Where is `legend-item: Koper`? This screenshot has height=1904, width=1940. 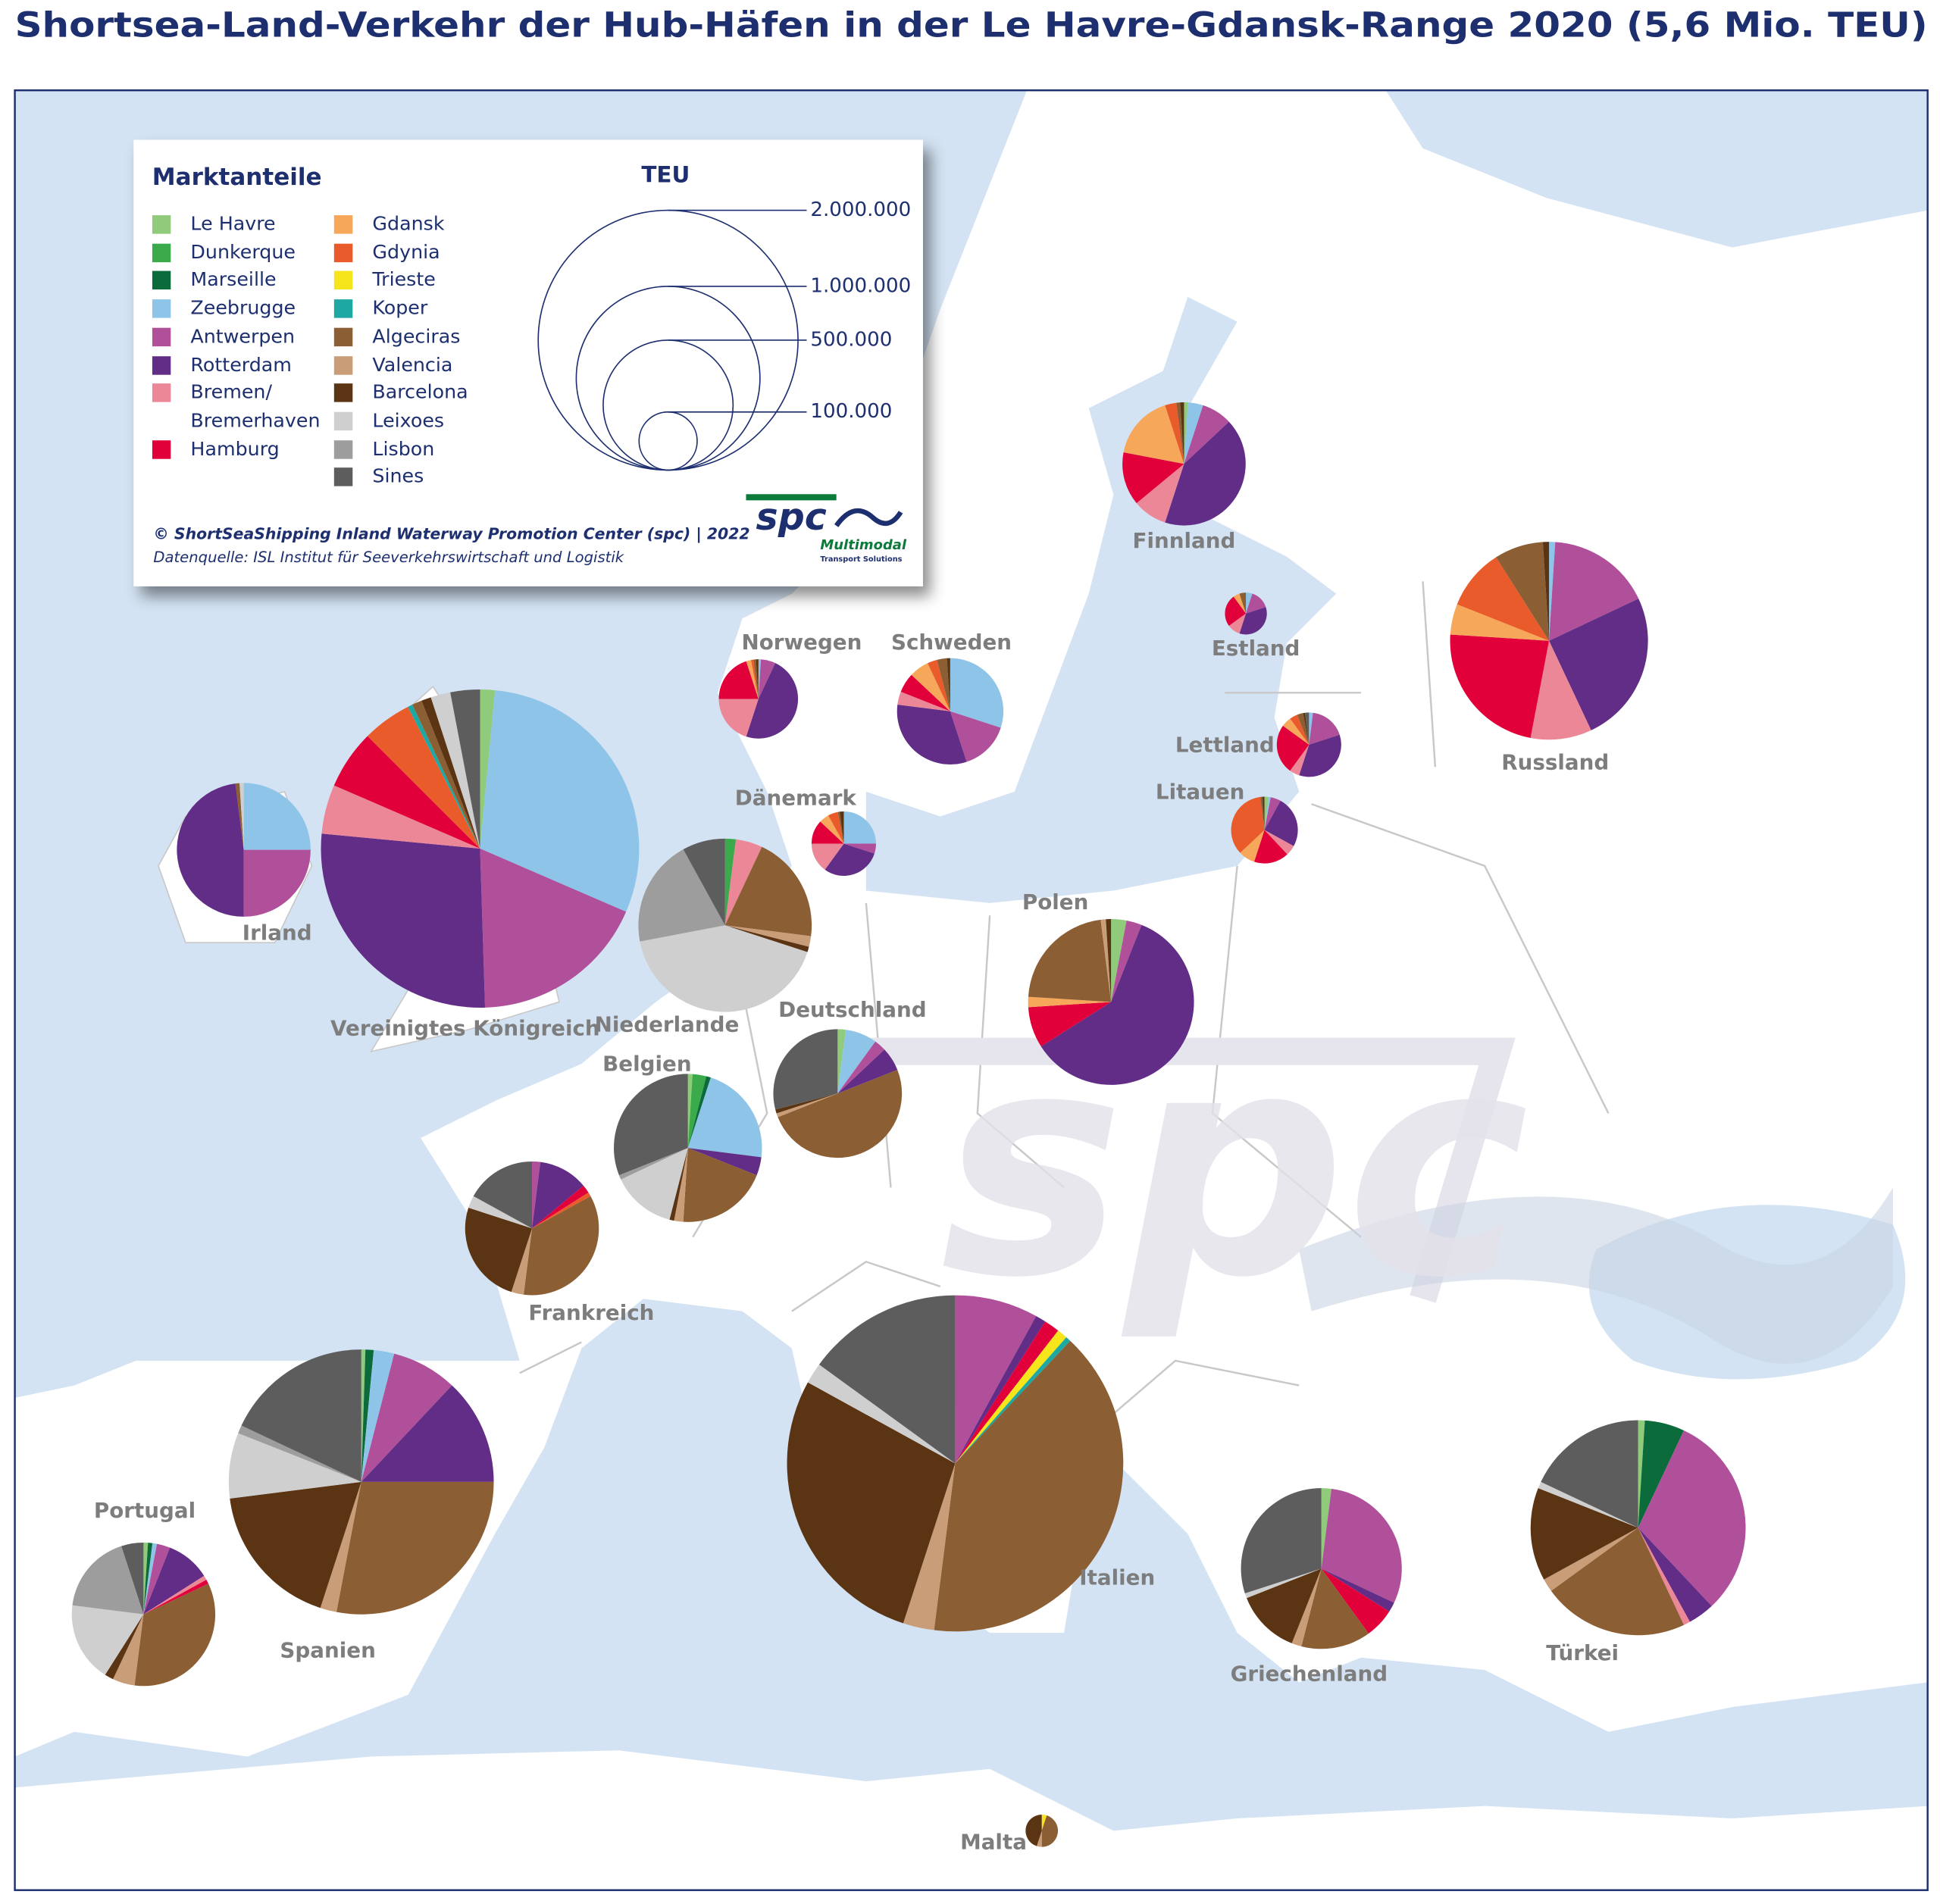
legend-item: Koper is located at coordinates (424, 309).